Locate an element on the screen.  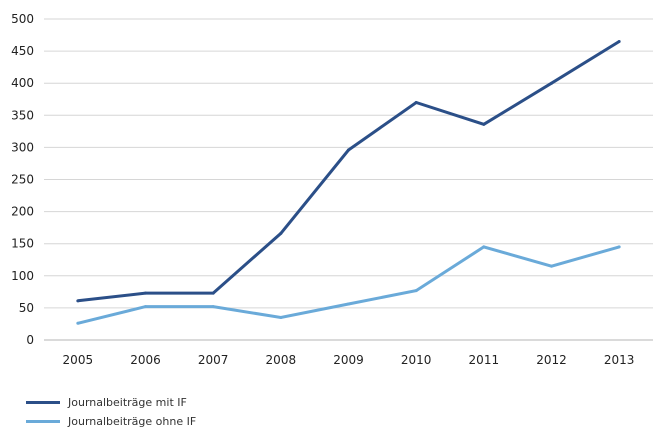
y-tick-label: 200 is located at coordinates (22, 212).